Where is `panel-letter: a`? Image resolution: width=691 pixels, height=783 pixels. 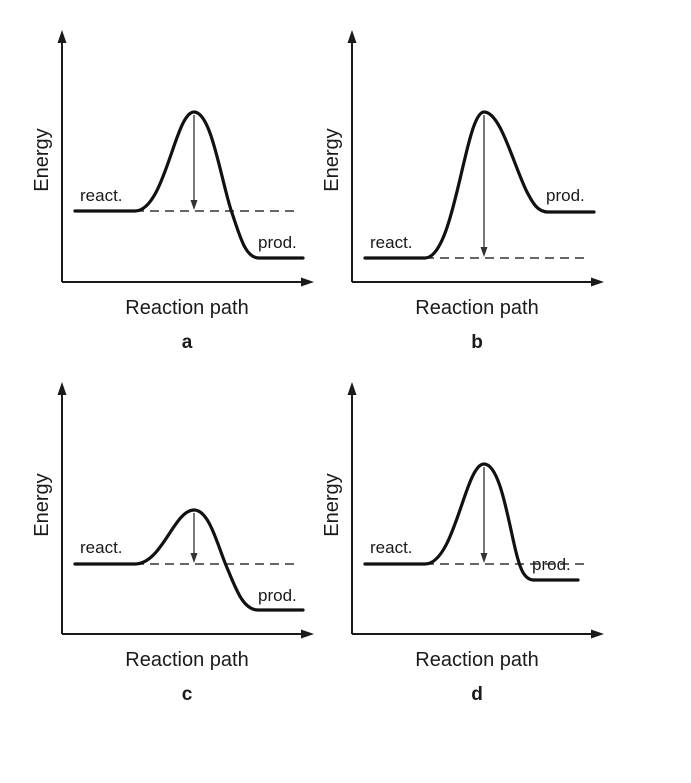 panel-letter: a is located at coordinates (187, 342).